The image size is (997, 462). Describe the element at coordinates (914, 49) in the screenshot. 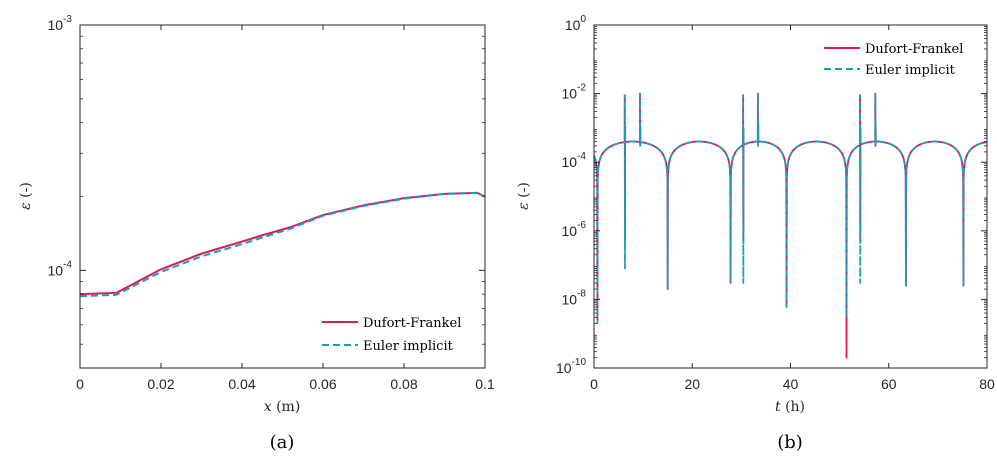

I see `legend-label-b-df: Dufort-Frankel` at that location.